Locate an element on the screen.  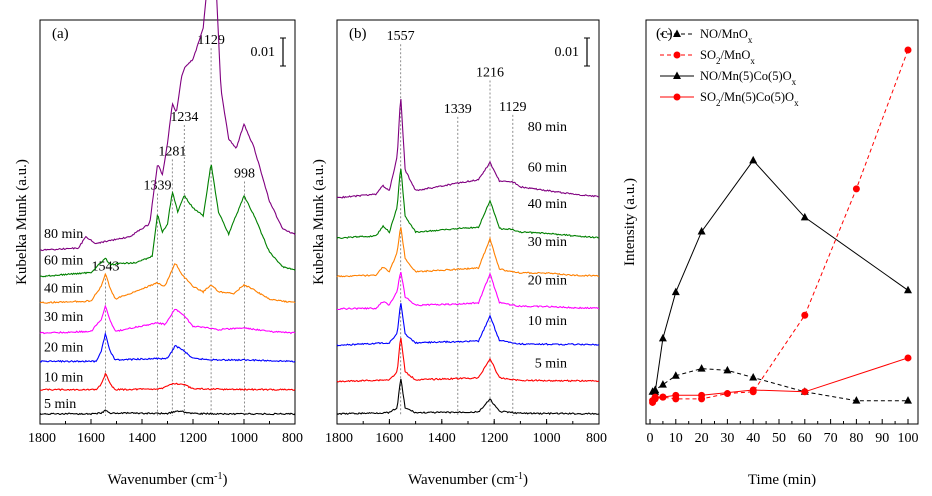
time-label: 80 min is located at coordinates (63, 234).